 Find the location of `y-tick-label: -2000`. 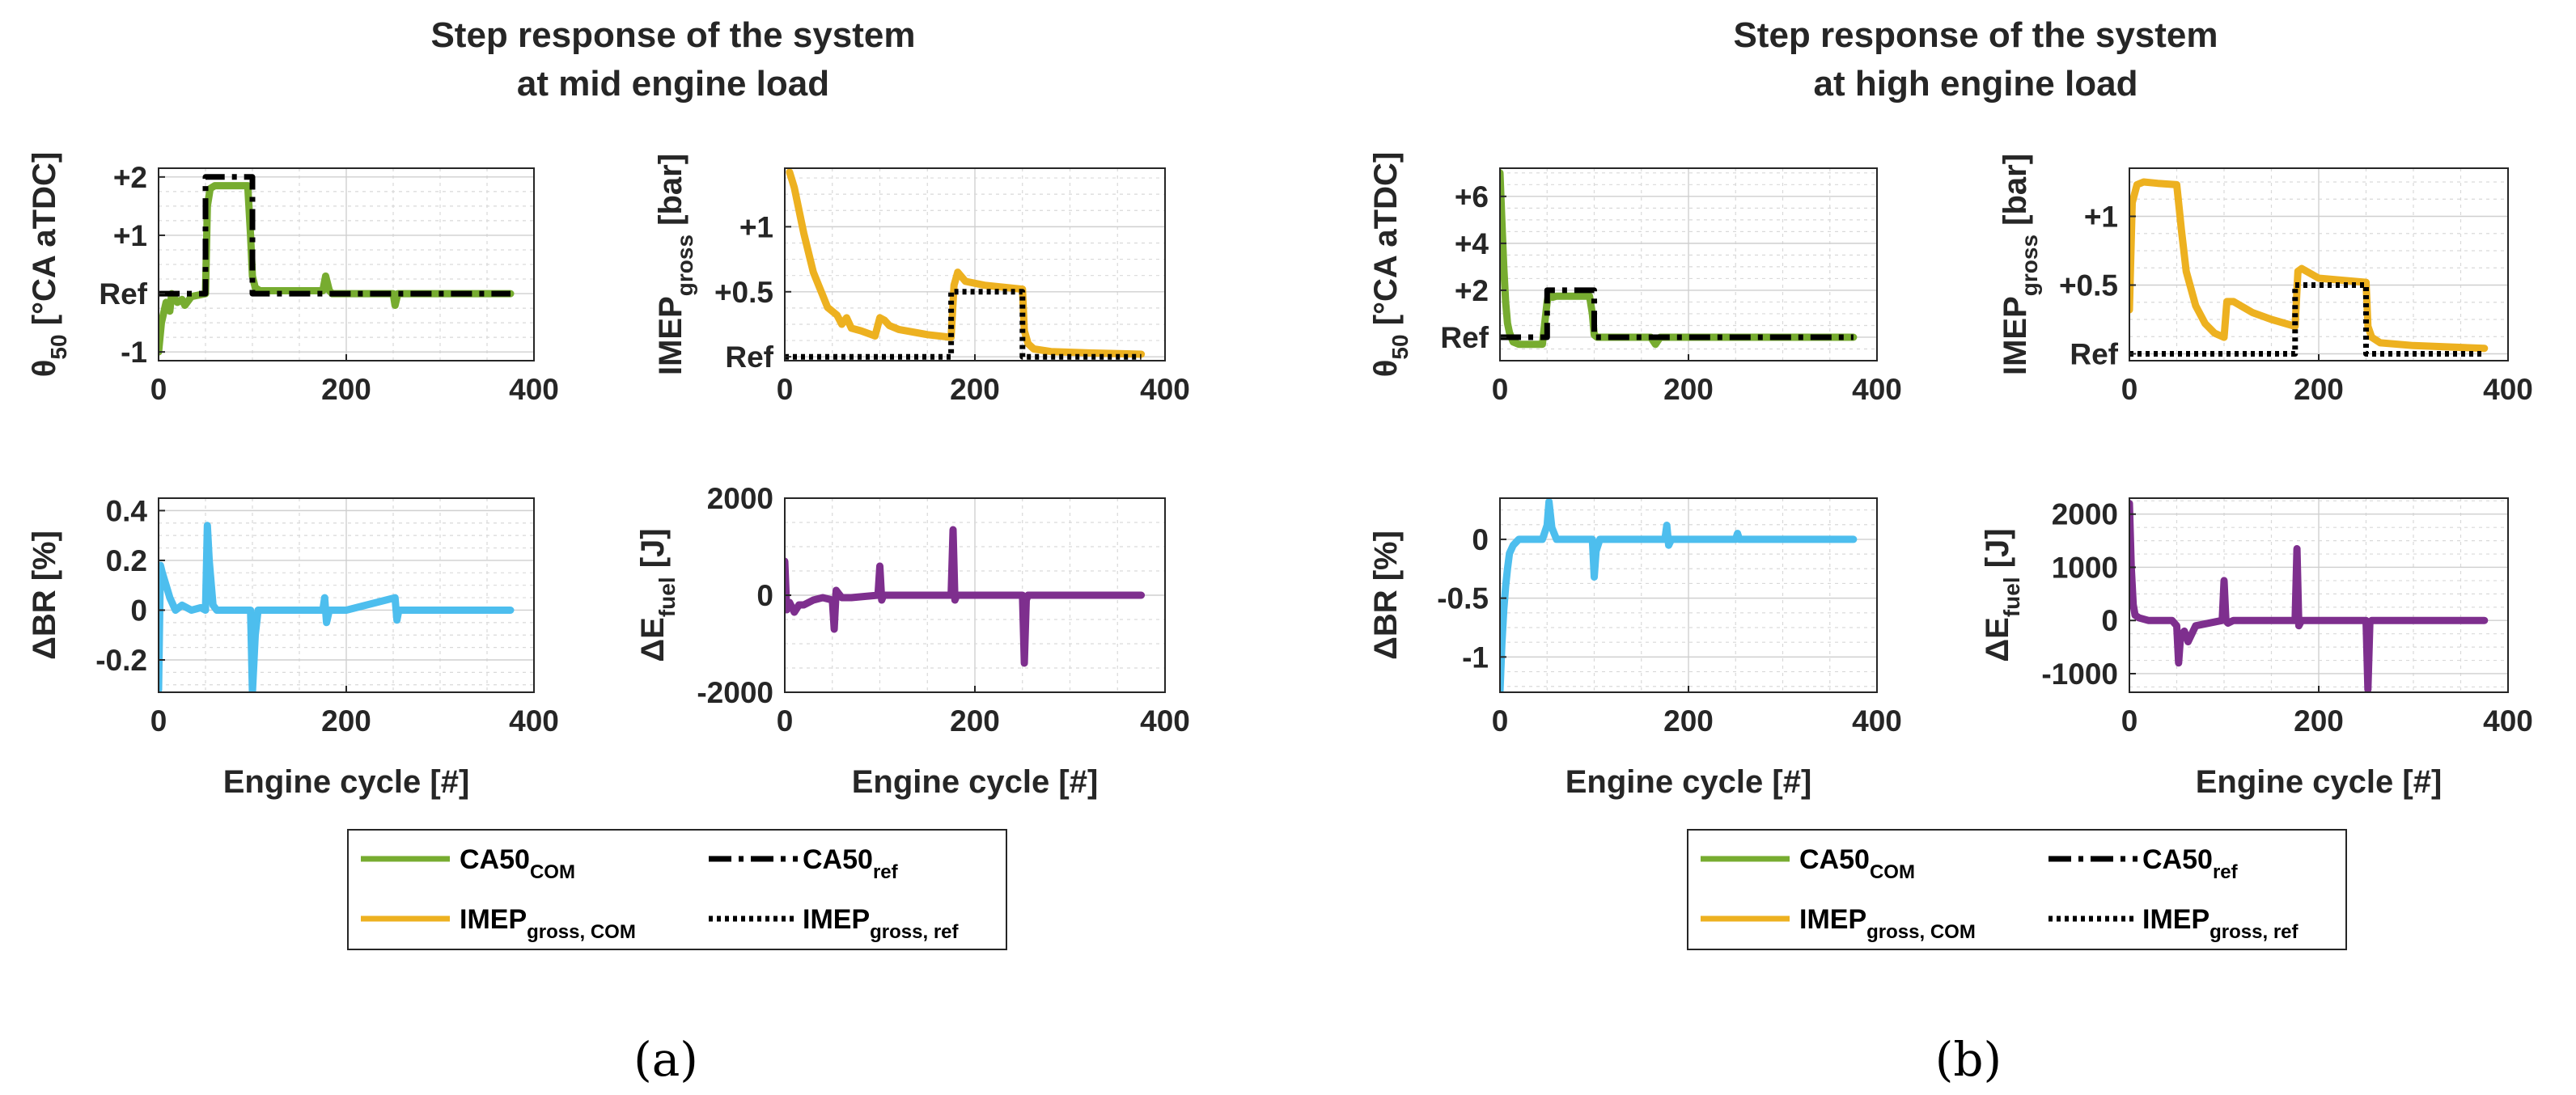

y-tick-label: -2000 is located at coordinates (735, 692).